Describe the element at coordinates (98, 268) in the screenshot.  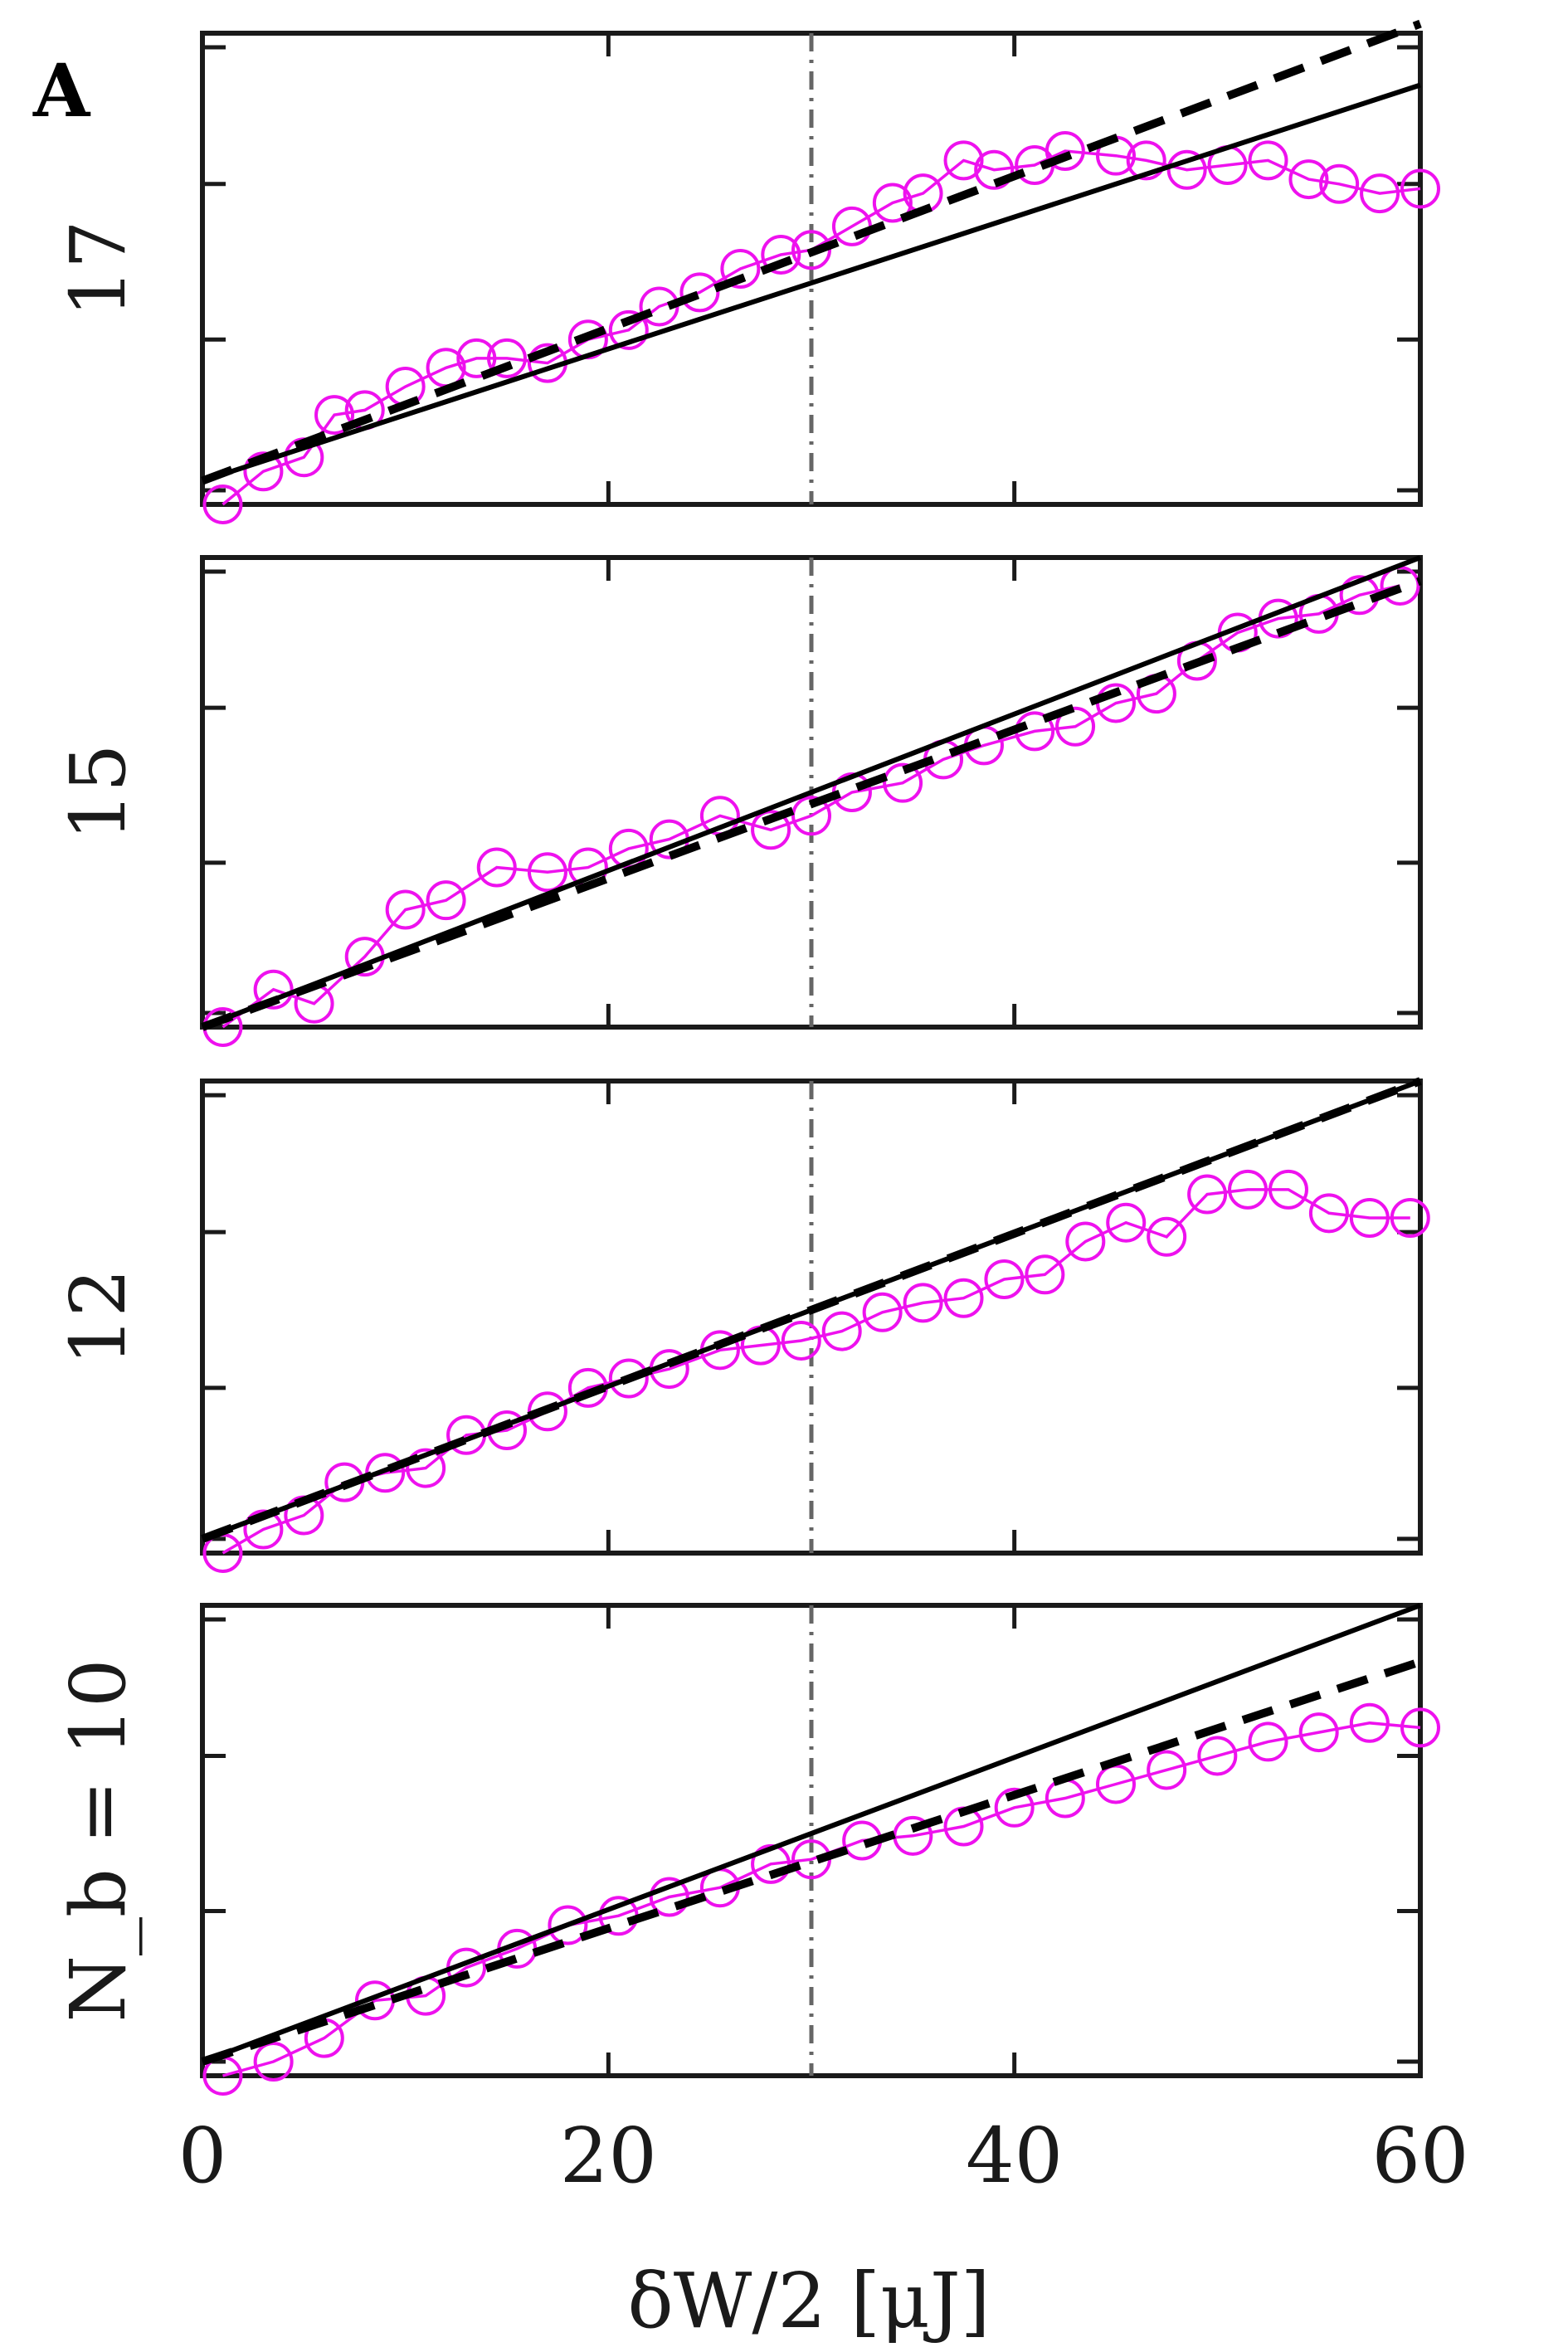
I see `y-axis-label: 17` at that location.